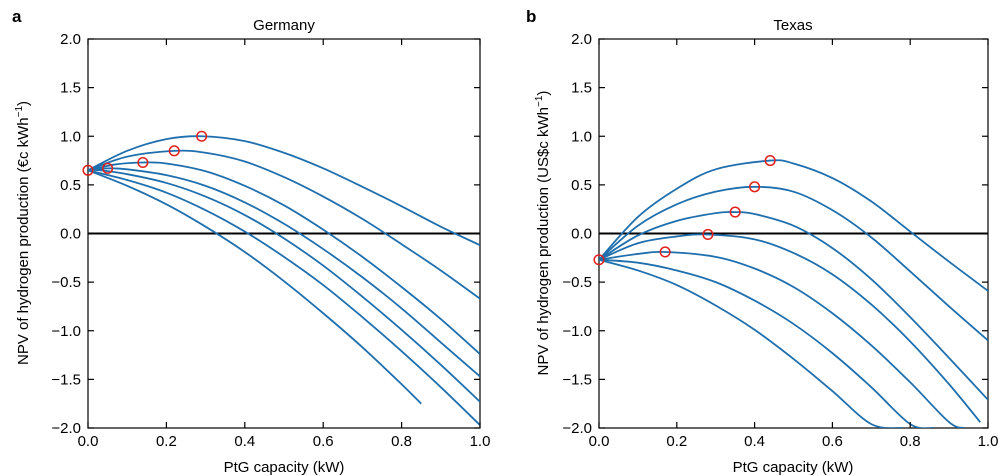 This screenshot has height=476, width=1002. I want to click on y-axis-label: NPV of hydrogen production (€c kWh−1), so click(23, 233).